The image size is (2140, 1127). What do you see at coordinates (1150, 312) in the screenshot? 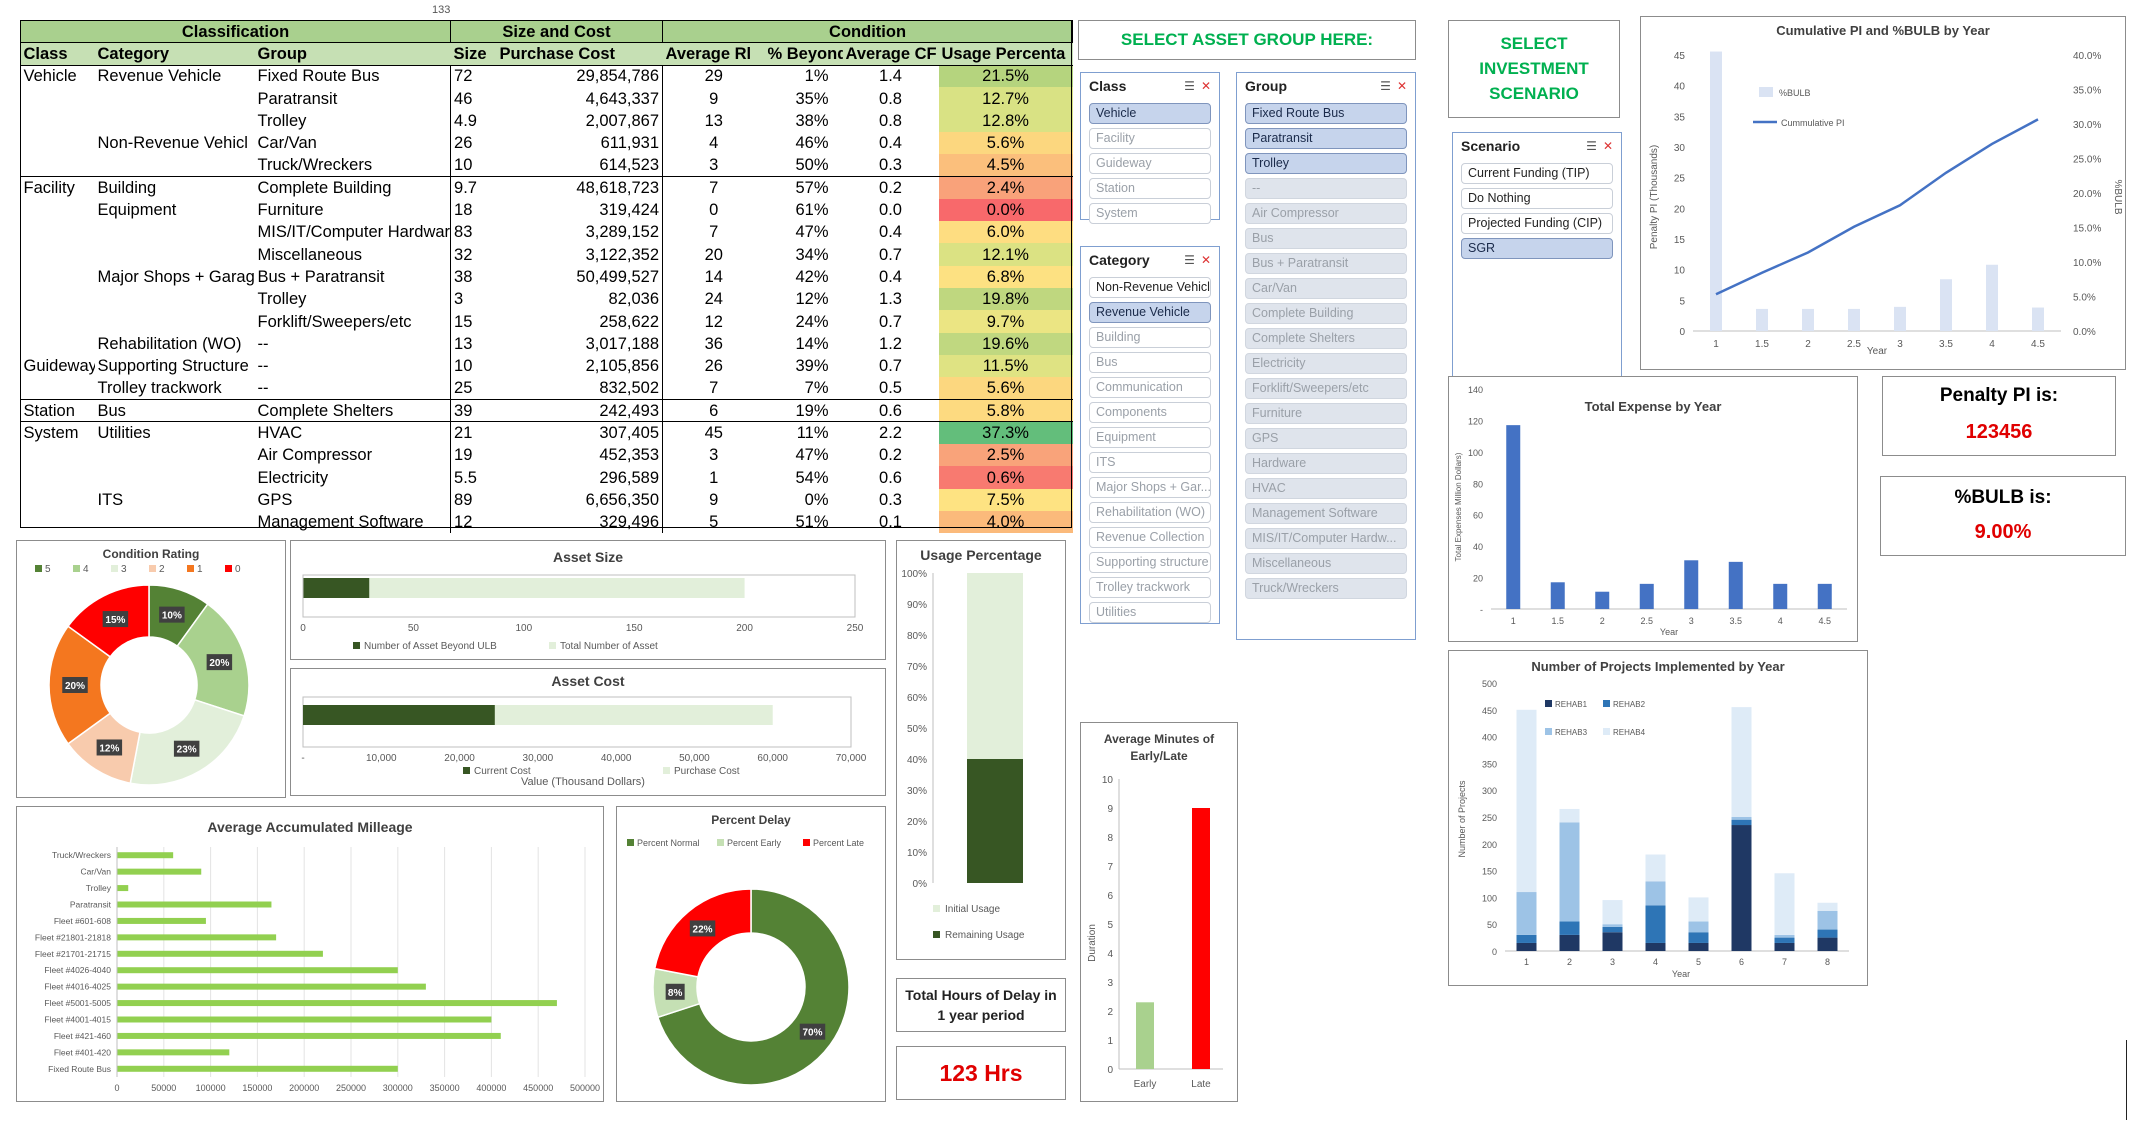
I see `category-slicer-item: Revenue Vehicle` at bounding box center [1150, 312].